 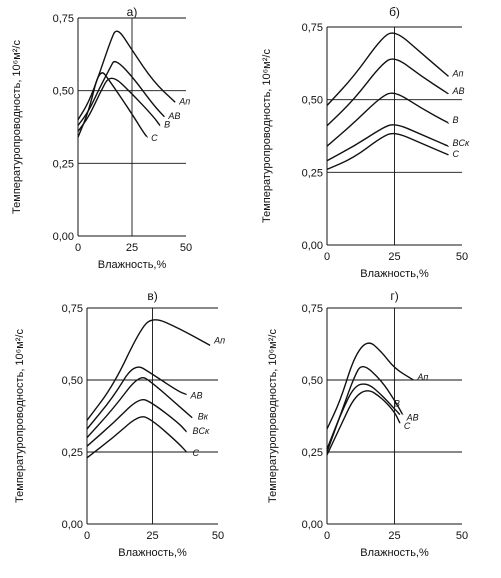 I want to click on panel-label: в), so click(x=152, y=296).